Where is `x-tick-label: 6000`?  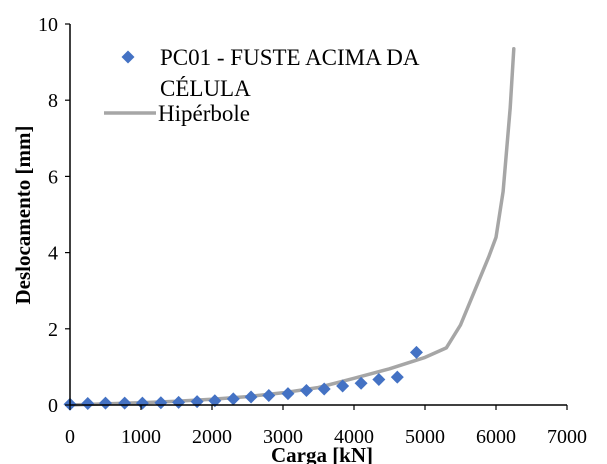 x-tick-label: 6000 is located at coordinates (496, 437).